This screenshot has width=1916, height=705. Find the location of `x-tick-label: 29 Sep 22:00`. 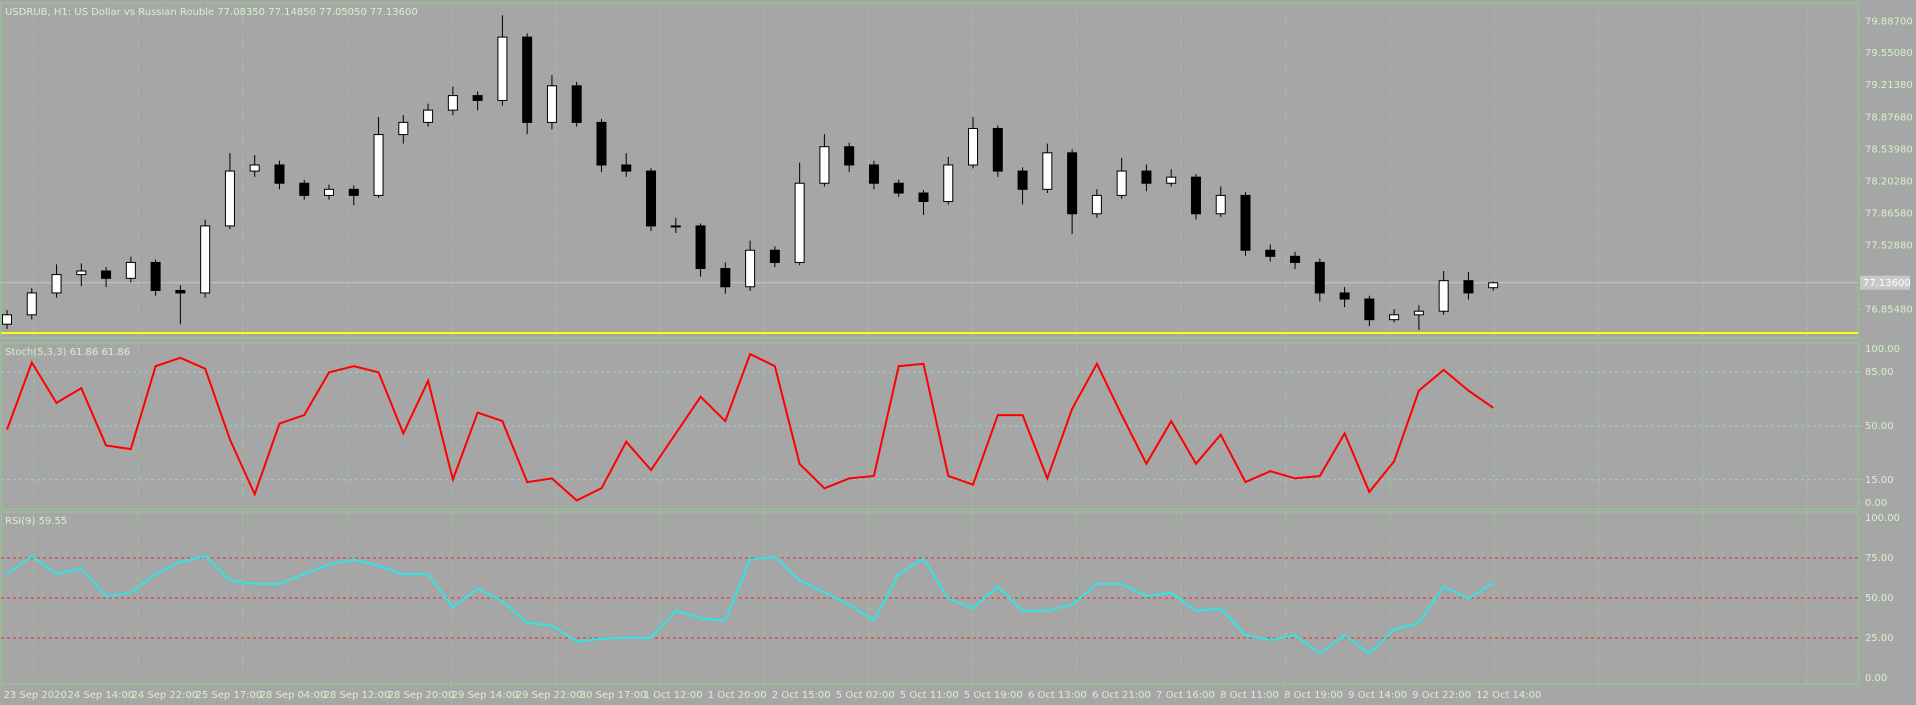

x-tick-label: 29 Sep 22:00 is located at coordinates (549, 695).